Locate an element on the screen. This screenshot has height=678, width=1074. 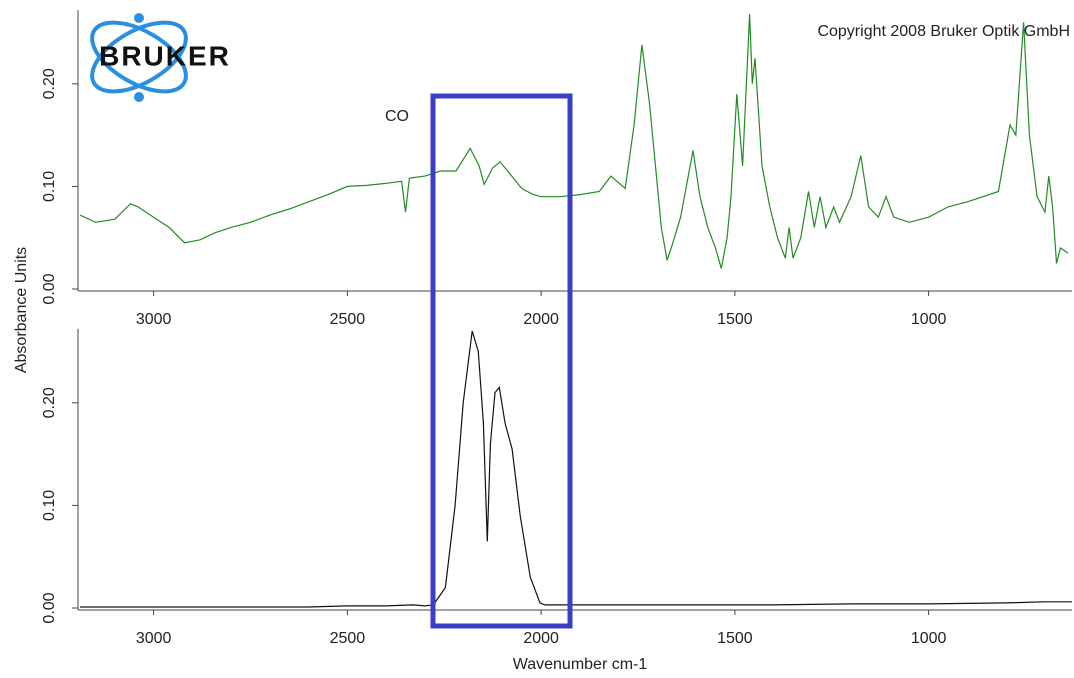
y-axis-label: Absorbance Units is located at coordinates (21, 310).